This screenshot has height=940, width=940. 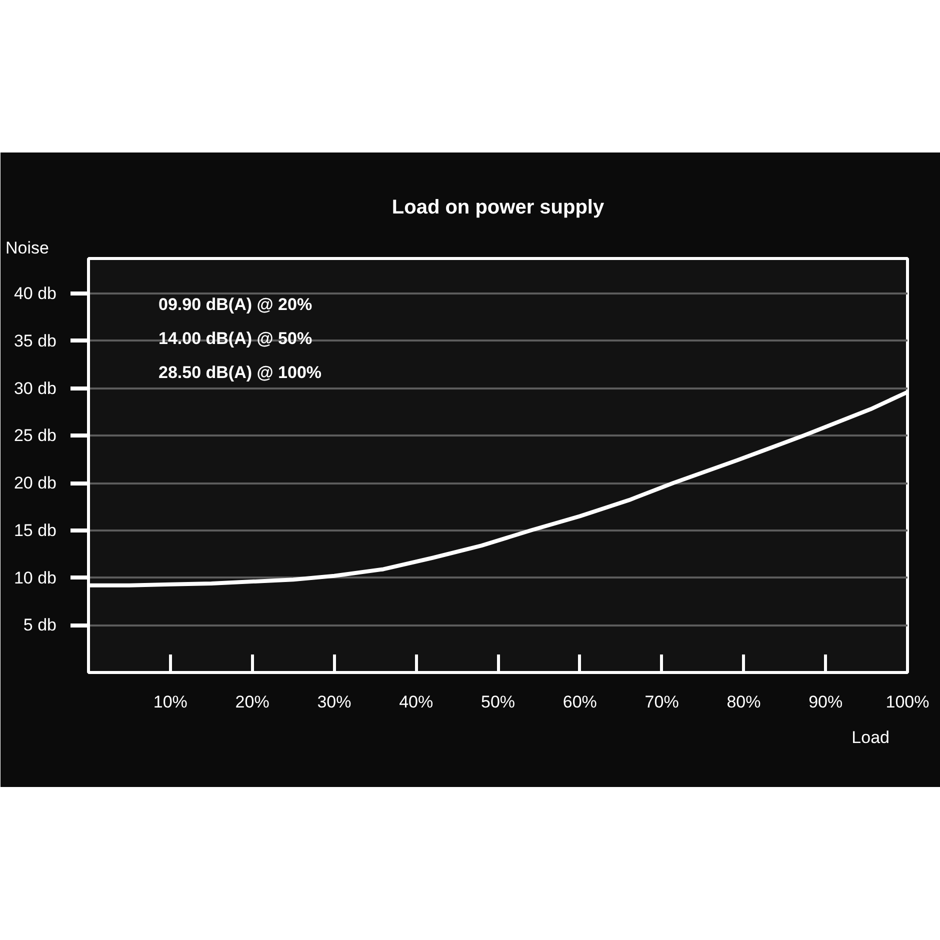 I want to click on y-axis-title: Noise, so click(x=27, y=248).